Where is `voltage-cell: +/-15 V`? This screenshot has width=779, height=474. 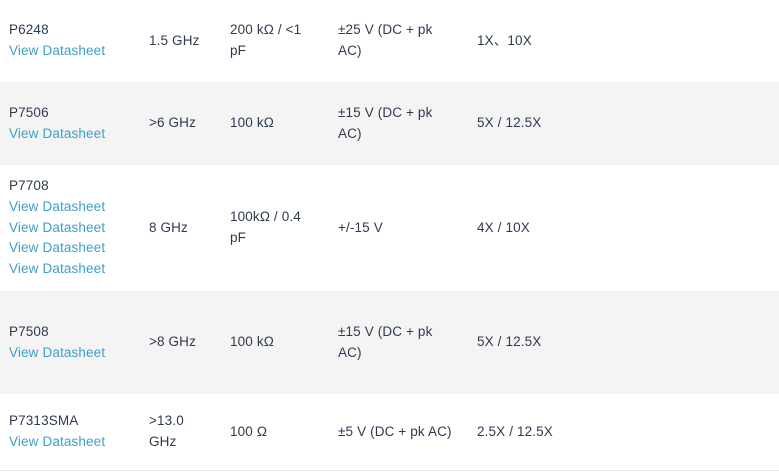
voltage-cell: +/-15 V is located at coordinates (360, 227).